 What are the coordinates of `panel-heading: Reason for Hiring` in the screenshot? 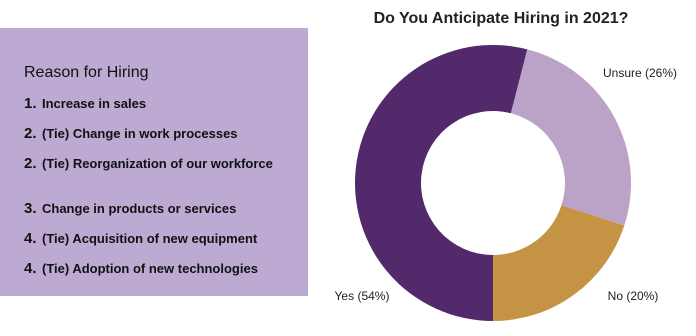 It's located at (86, 72).